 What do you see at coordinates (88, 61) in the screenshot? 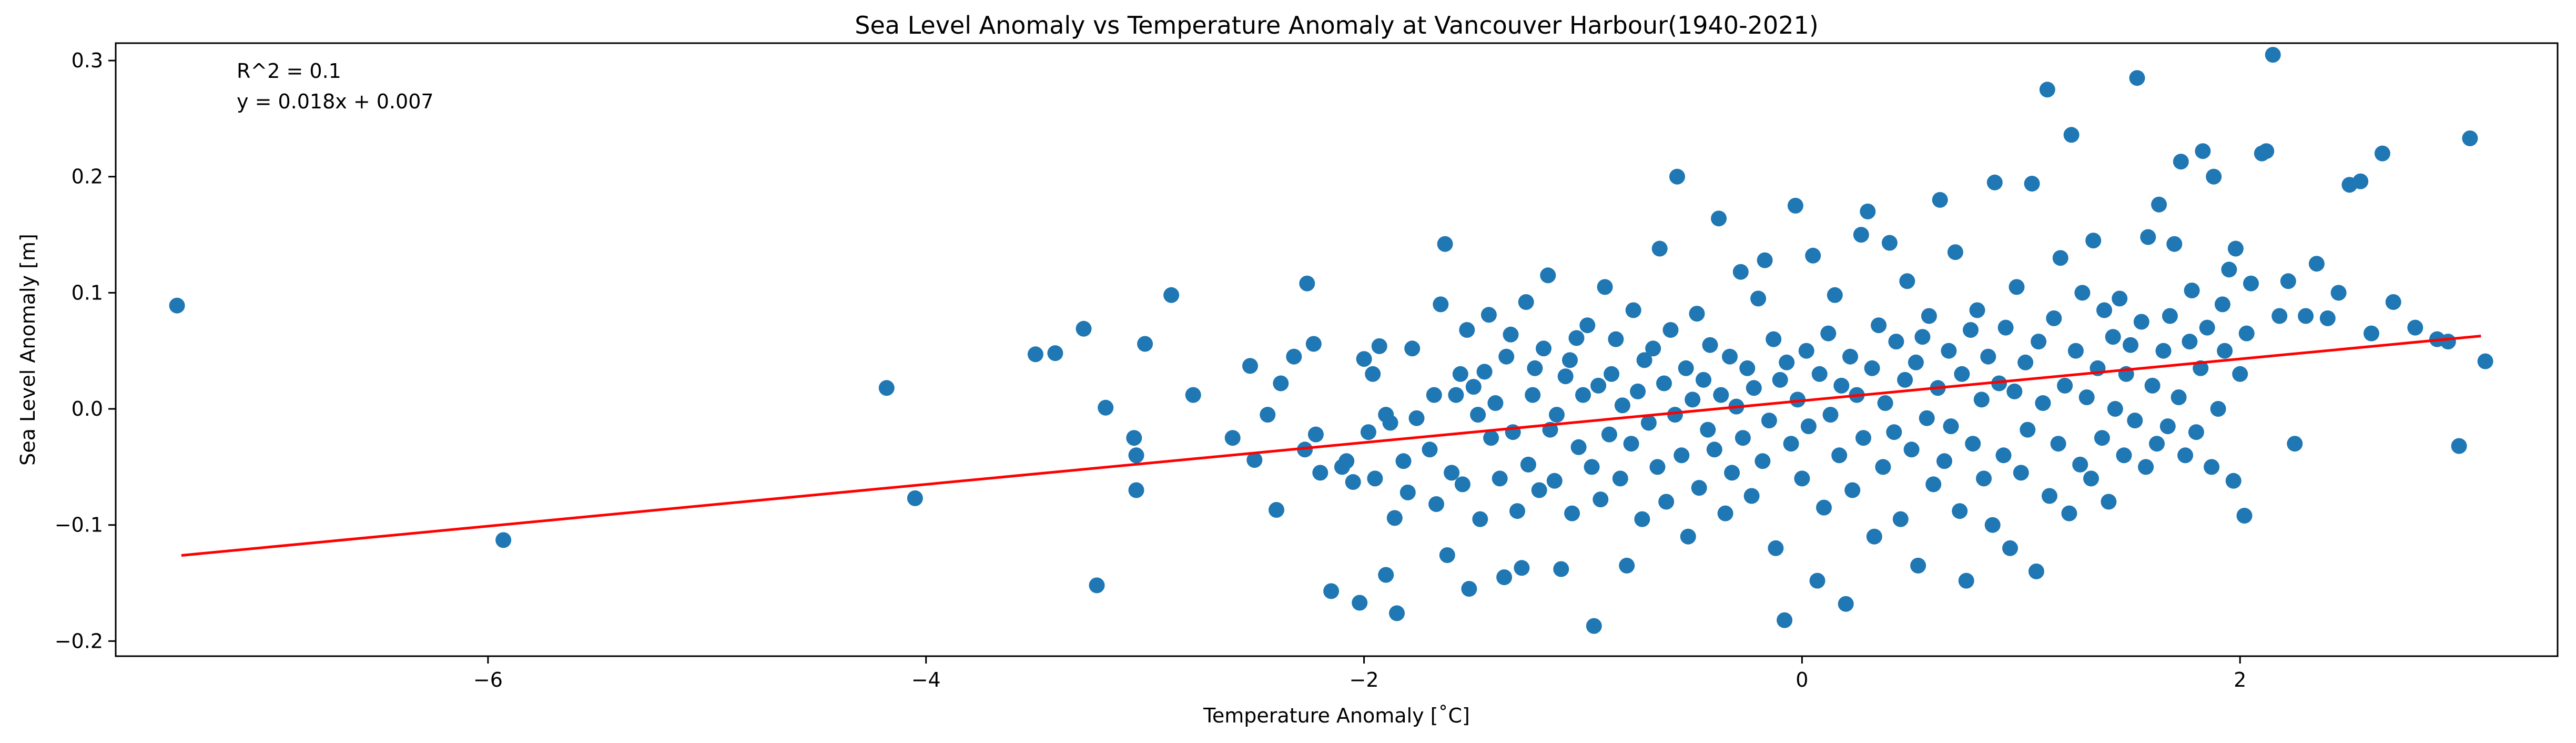
I see `y-tick-label: 0.3` at bounding box center [88, 61].